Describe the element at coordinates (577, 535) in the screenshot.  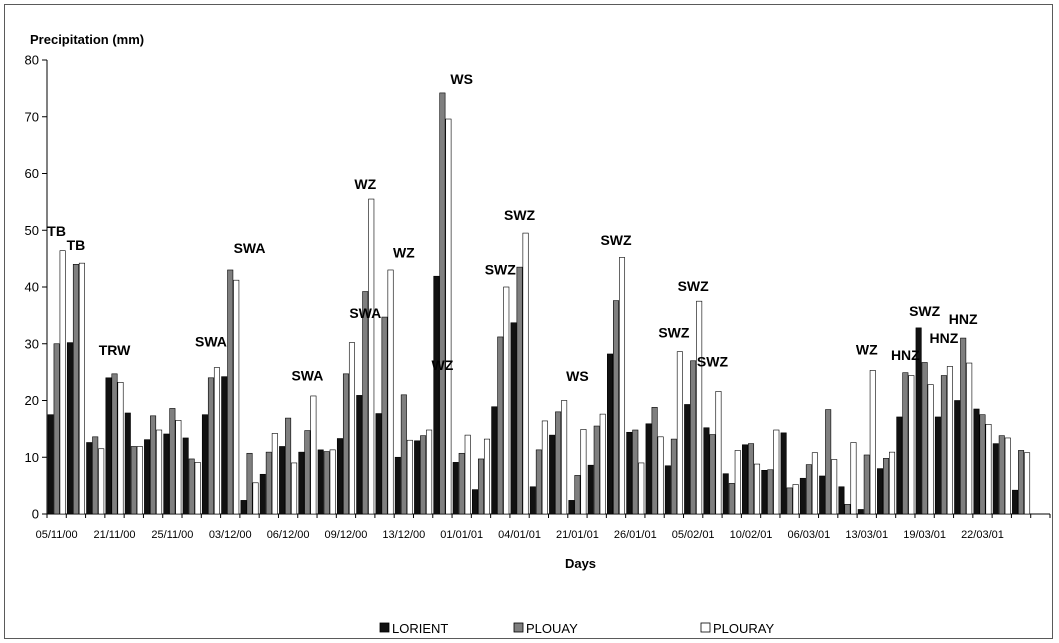
I see `x-tick-label: 21/01/01` at that location.